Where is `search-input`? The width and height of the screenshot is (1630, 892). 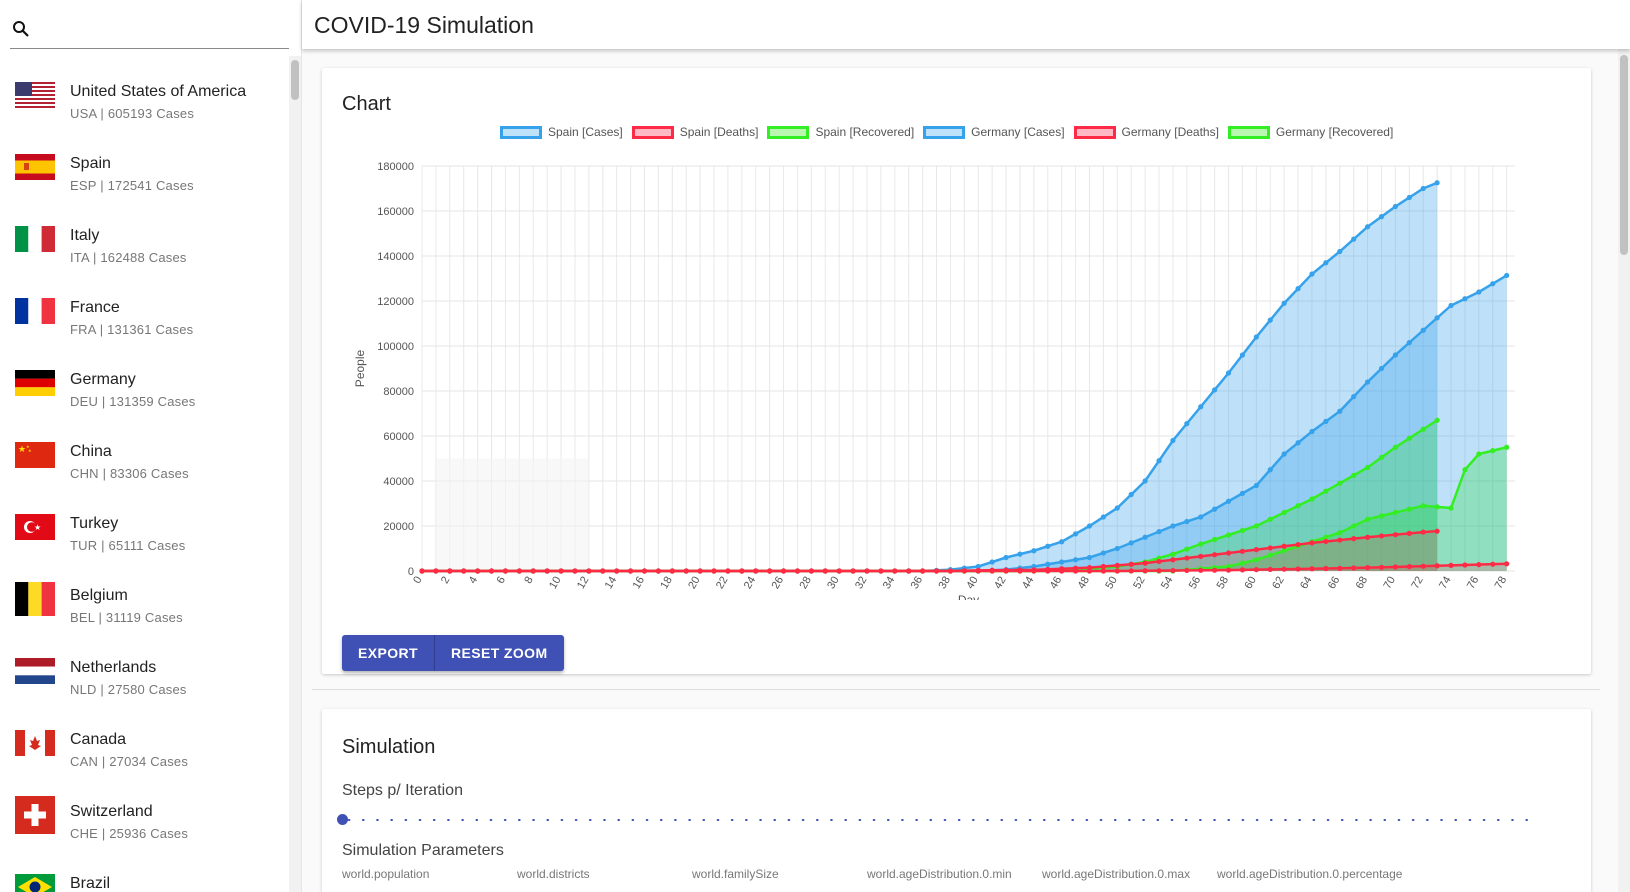 search-input is located at coordinates (160, 28).